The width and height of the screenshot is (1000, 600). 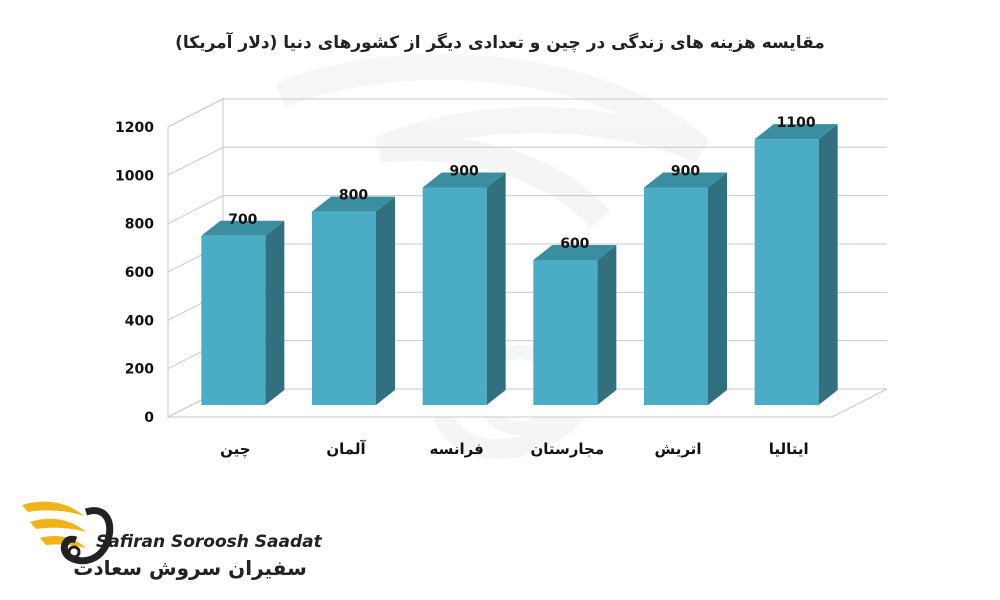 I want to click on data-label: 600, so click(x=574, y=244).